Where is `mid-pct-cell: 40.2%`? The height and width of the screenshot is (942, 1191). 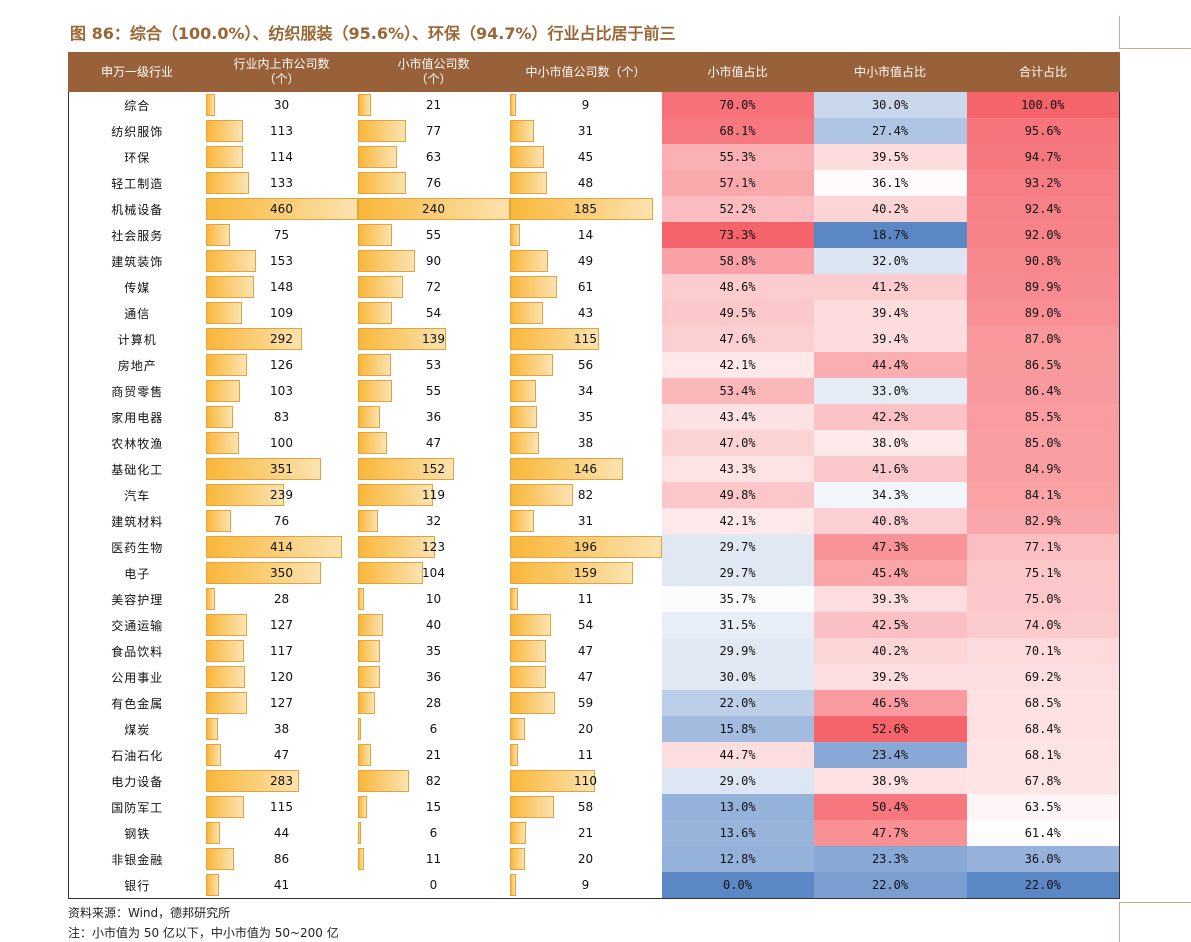
mid-pct-cell: 40.2% is located at coordinates (890, 209).